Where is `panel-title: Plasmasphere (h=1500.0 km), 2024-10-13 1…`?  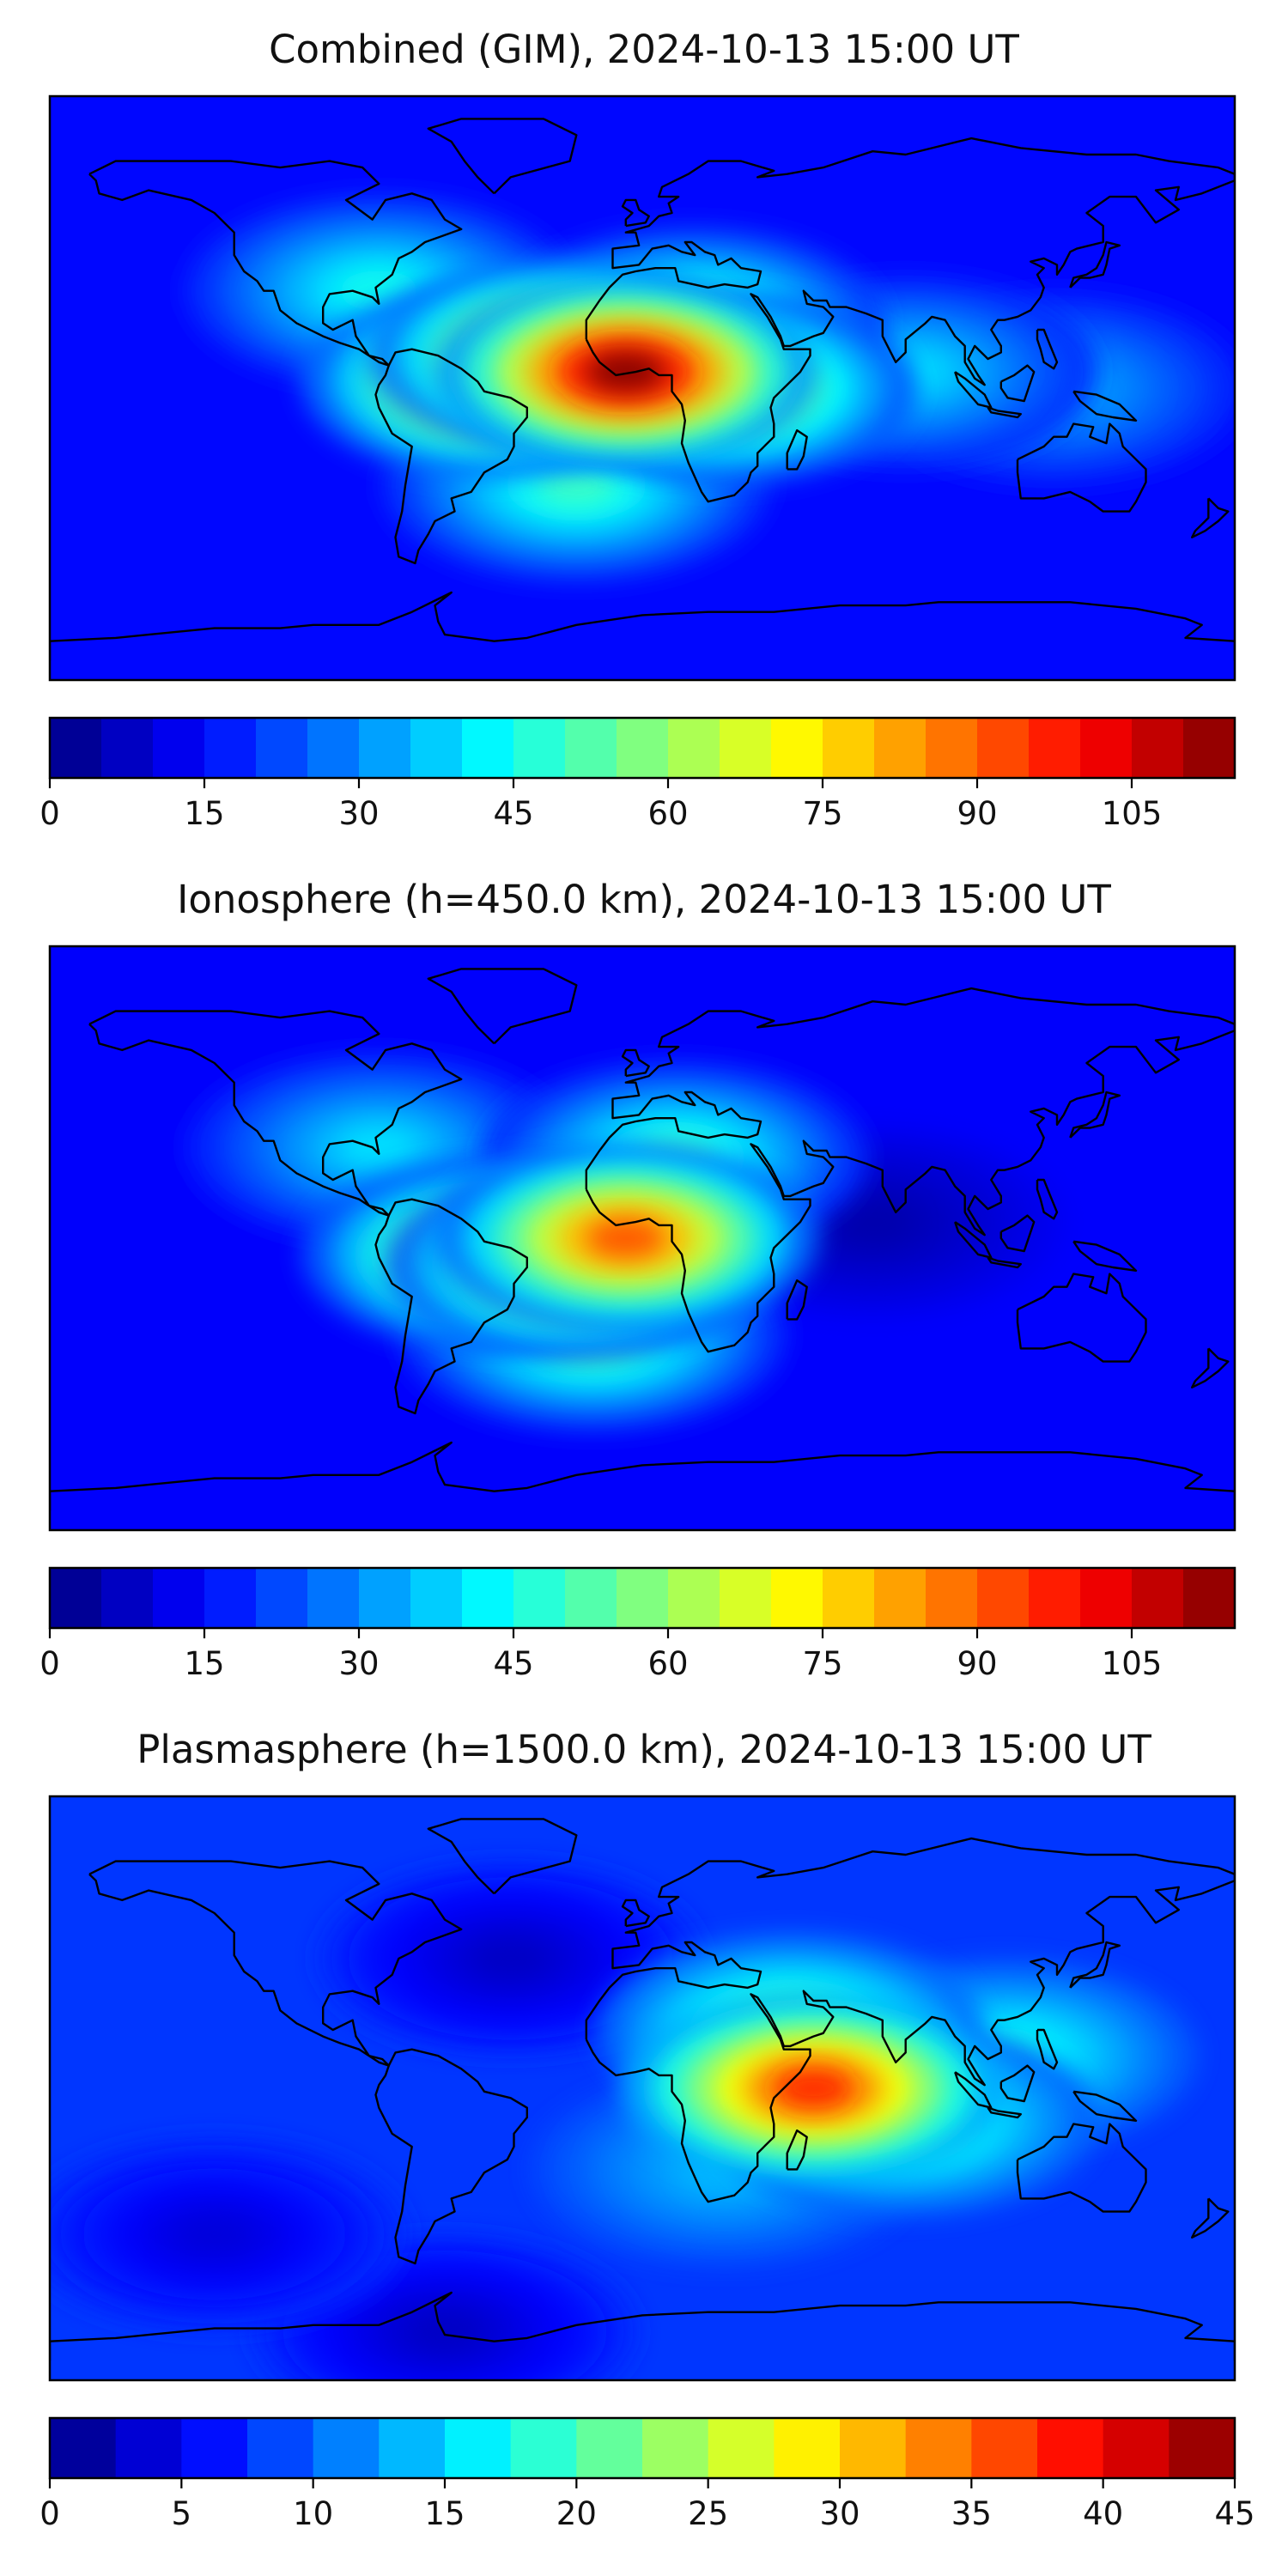 panel-title: Plasmasphere (h=1500.0 km), 2024-10-13 1… is located at coordinates (644, 1749).